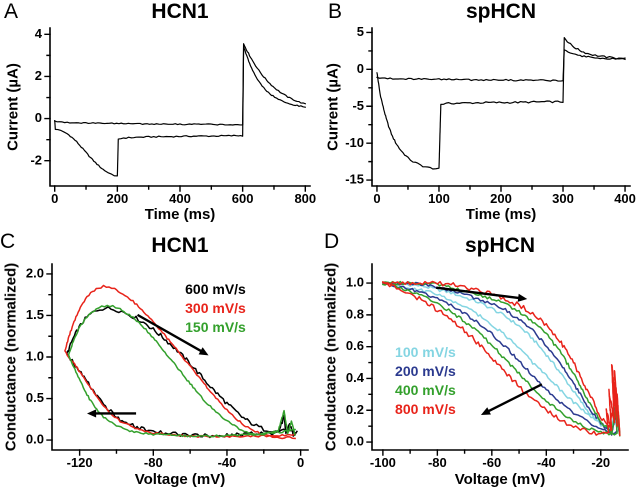 The height and width of the screenshot is (498, 640). What do you see at coordinates (180, 214) in the screenshot?
I see `panel-a-x-axis-label: Time (ms)` at bounding box center [180, 214].